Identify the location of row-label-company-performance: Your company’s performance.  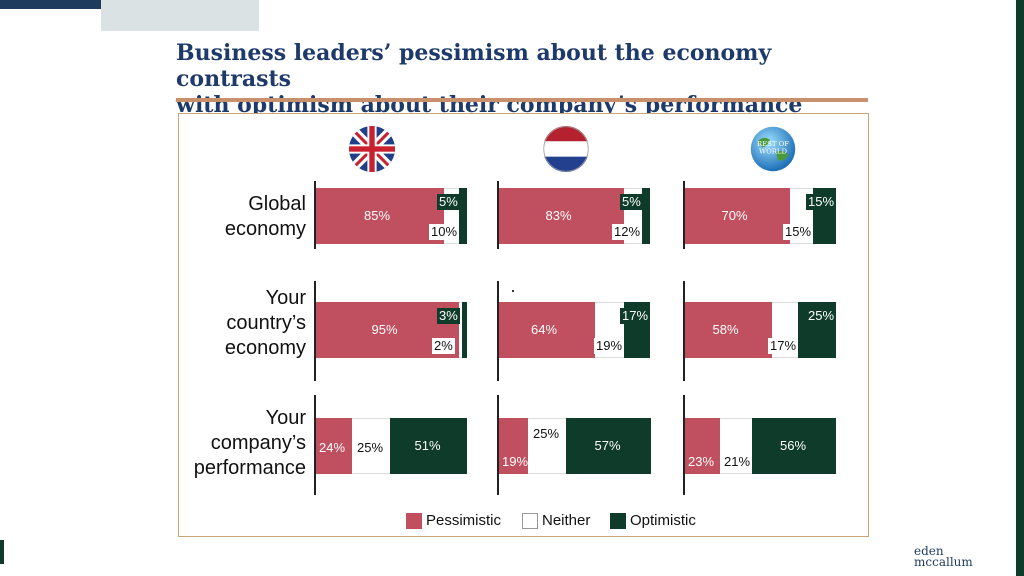
(249, 443).